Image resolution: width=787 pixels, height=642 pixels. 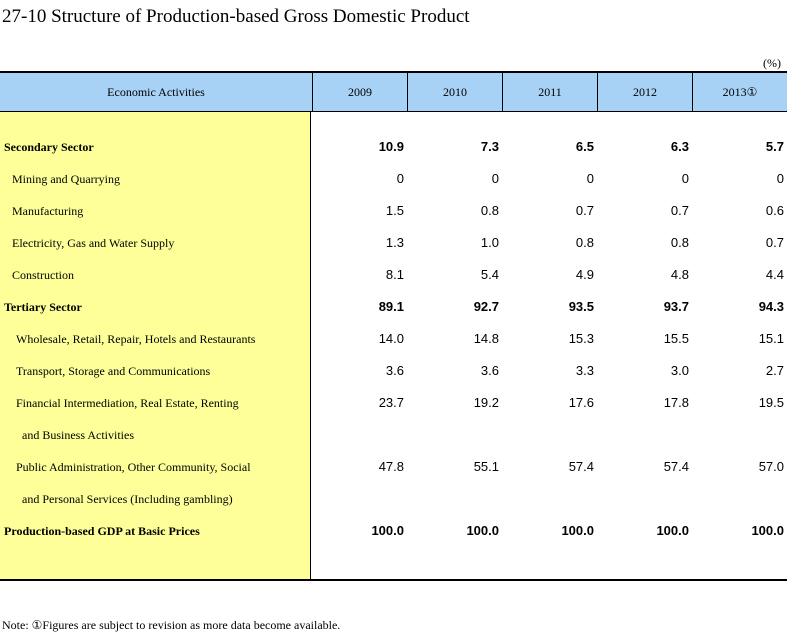 What do you see at coordinates (391, 338) in the screenshot?
I see `value-cell-2009: 14.0` at bounding box center [391, 338].